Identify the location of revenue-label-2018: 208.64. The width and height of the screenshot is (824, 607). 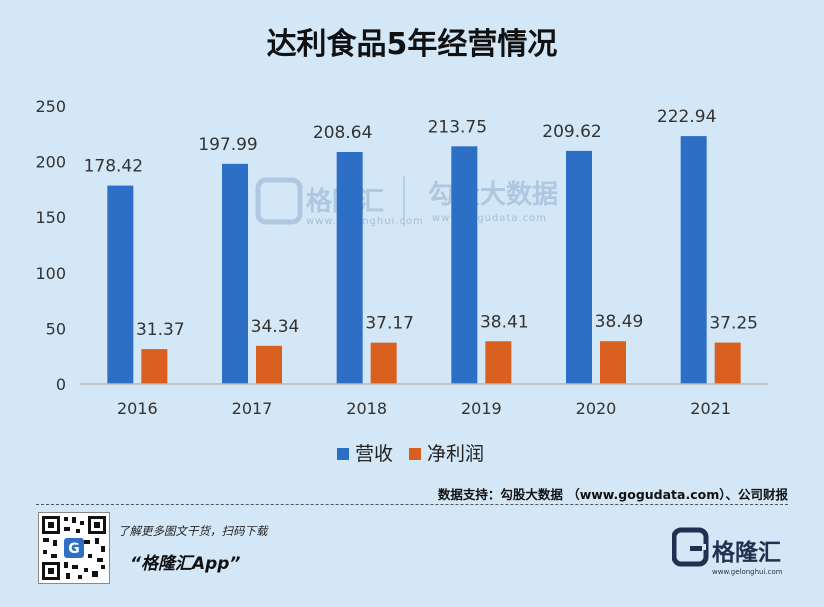
(342, 133).